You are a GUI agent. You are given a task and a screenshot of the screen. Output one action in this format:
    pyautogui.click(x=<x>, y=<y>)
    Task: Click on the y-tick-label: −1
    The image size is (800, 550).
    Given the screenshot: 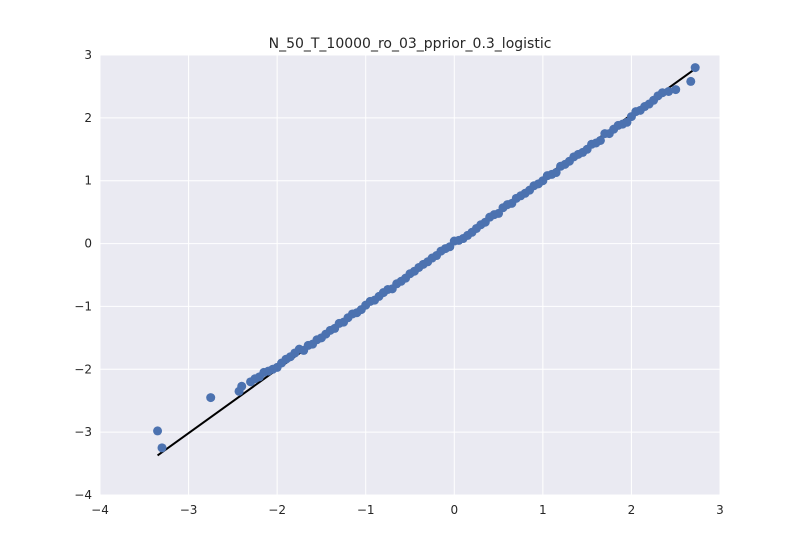 What is the action you would take?
    pyautogui.click(x=83, y=306)
    